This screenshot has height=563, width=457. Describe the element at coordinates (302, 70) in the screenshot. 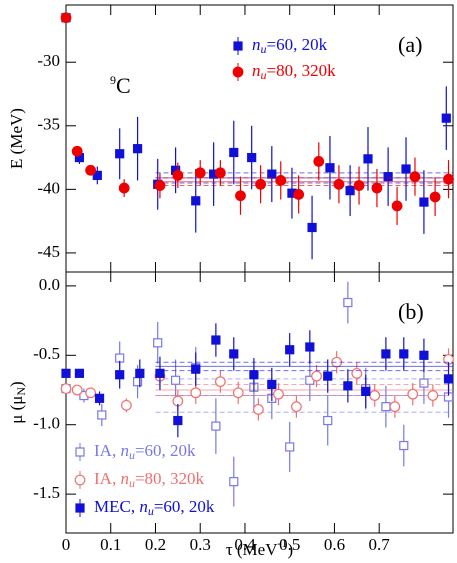

I see `text-part: =80, 320k` at that location.